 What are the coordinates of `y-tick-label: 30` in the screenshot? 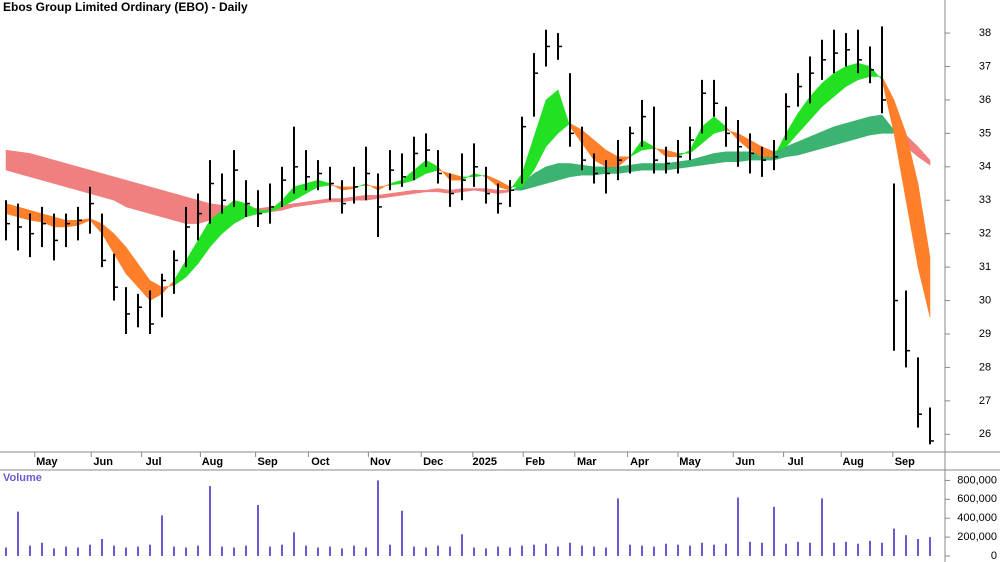 It's located at (985, 300).